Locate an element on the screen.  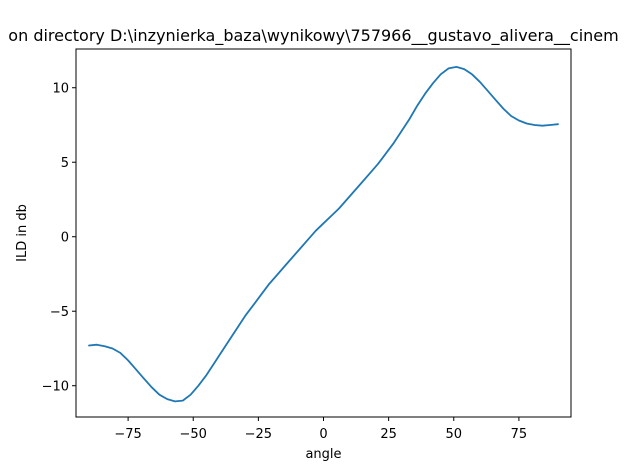
y-tick-label: −10 is located at coordinates (55, 387).